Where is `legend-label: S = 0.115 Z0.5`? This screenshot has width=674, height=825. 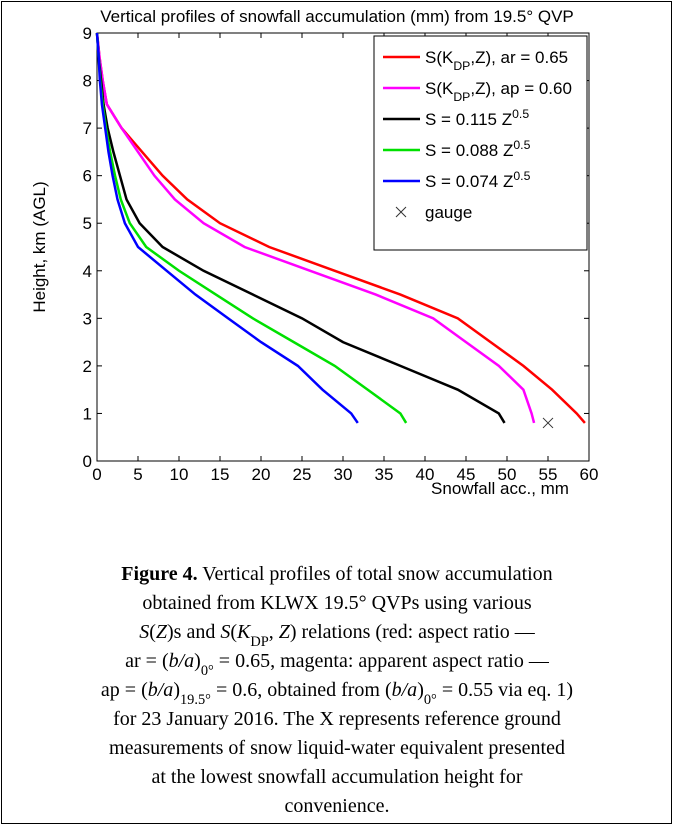 legend-label: S = 0.115 Z0.5 is located at coordinates (477, 118).